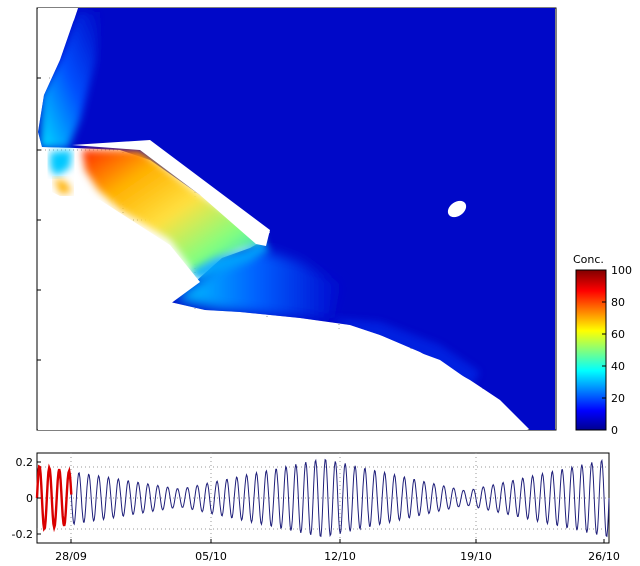 This screenshot has width=640, height=566. I want to click on colorbar: Conc. 100 80 60 40 20 0, so click(602, 345).